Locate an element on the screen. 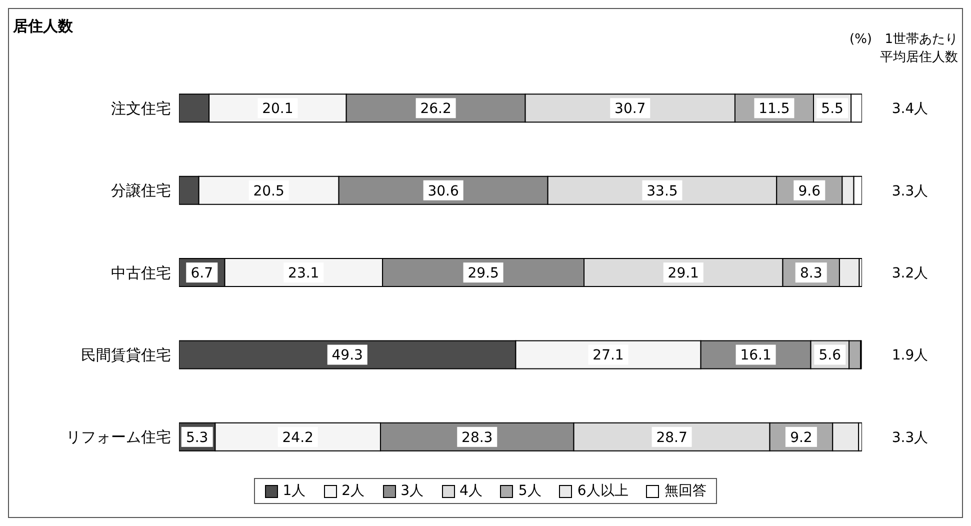 This screenshot has height=526, width=971. text: 1世帯あたり平均居住人数 is located at coordinates (918, 49).